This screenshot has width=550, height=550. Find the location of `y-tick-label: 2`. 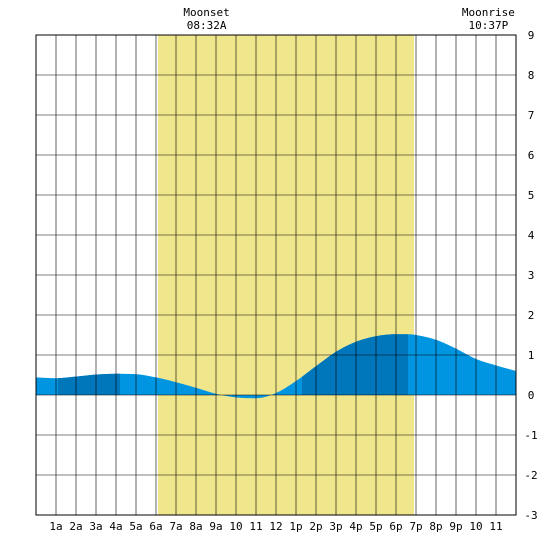

y-tick-label: 2 is located at coordinates (531, 315).